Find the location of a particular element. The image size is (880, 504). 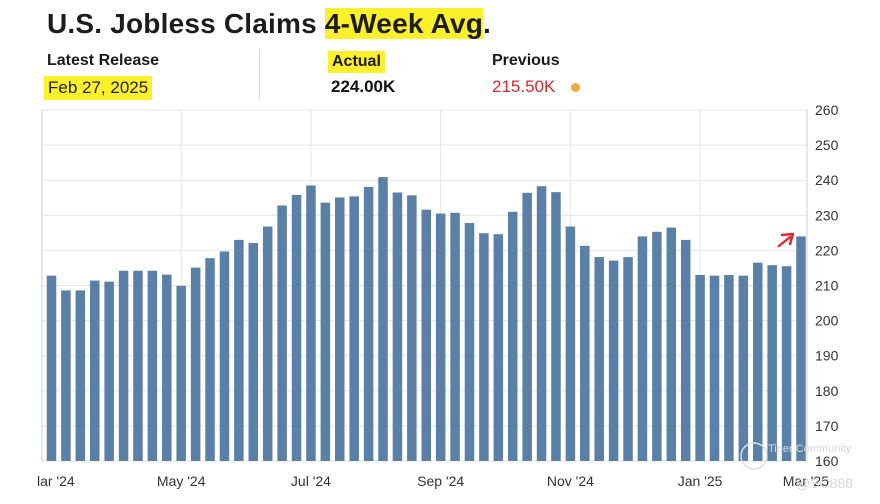

y-tick-label: 230 is located at coordinates (827, 215).